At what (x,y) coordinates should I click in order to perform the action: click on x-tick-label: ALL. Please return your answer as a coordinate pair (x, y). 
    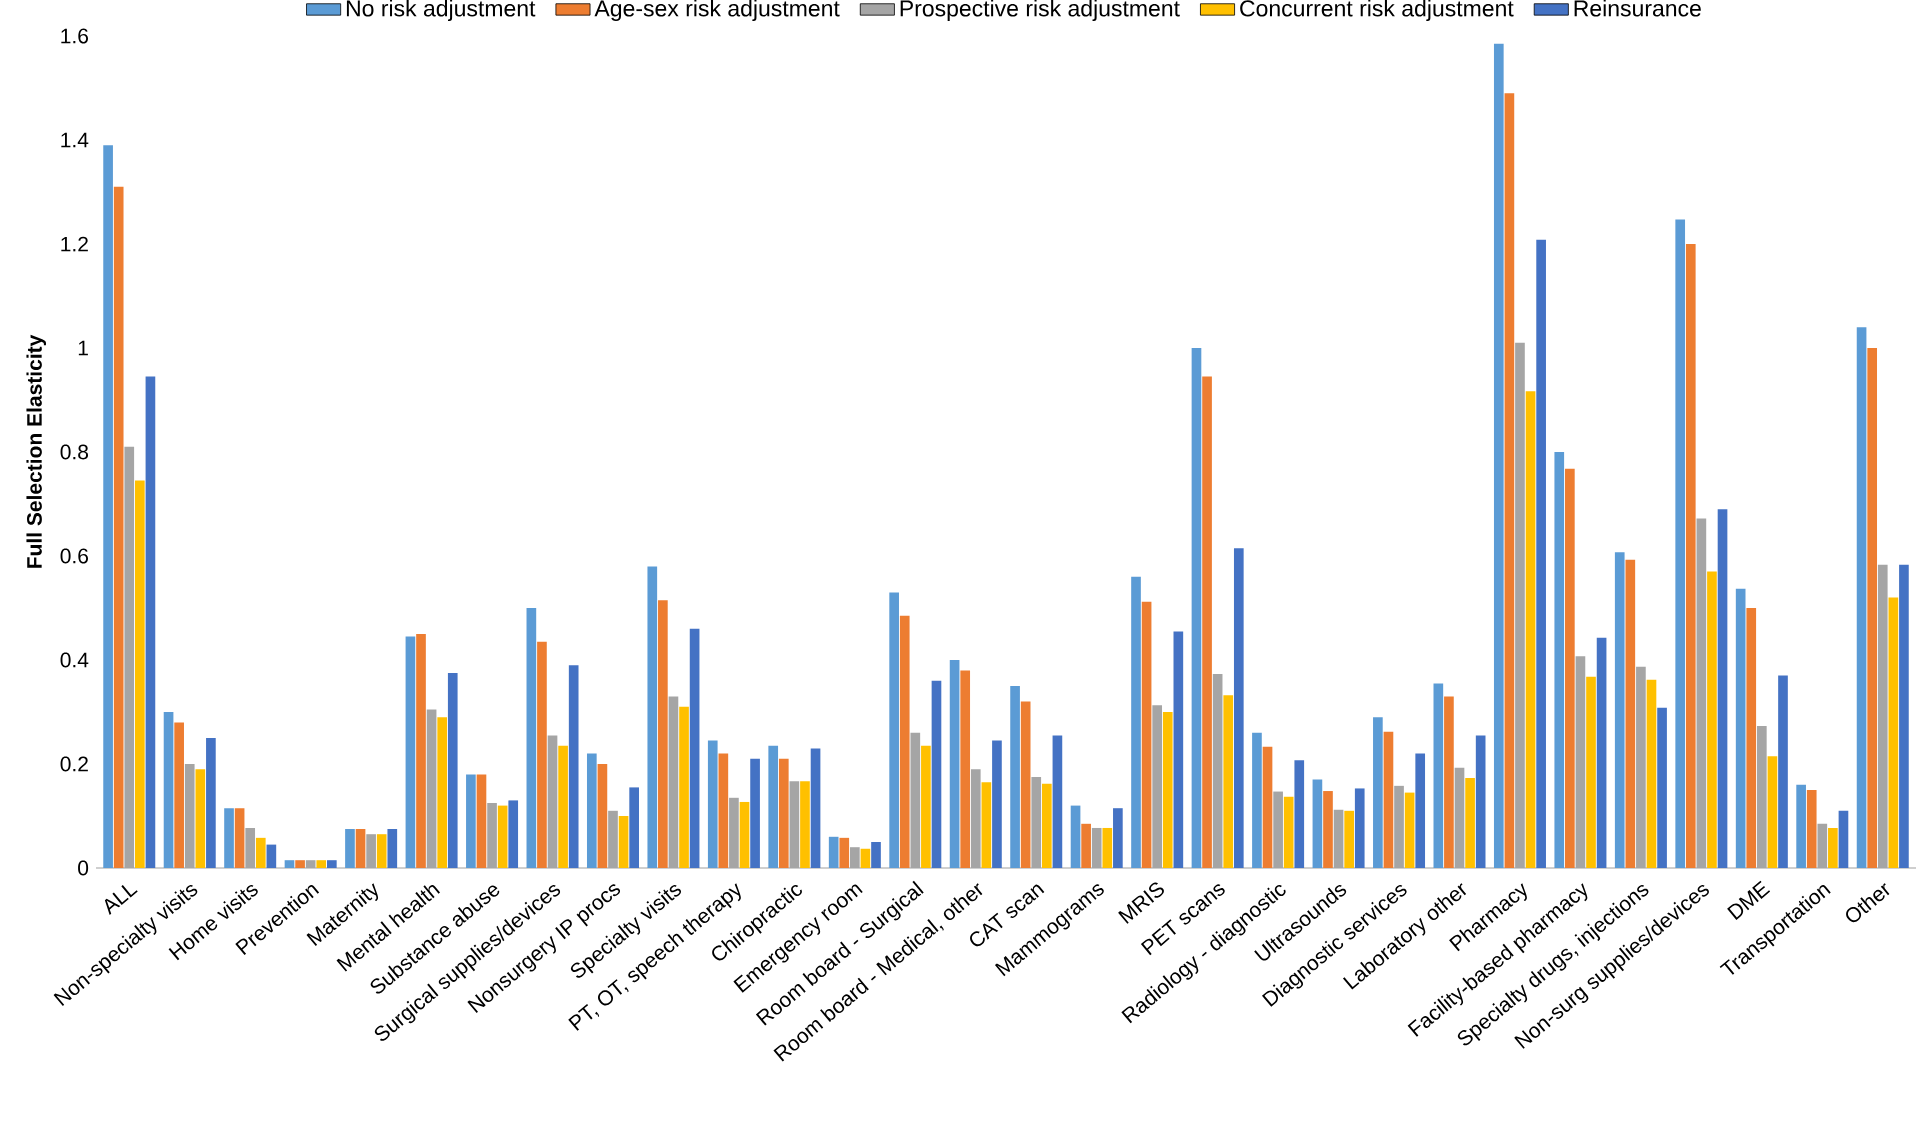
    Looking at the image, I should click on (121, 900).